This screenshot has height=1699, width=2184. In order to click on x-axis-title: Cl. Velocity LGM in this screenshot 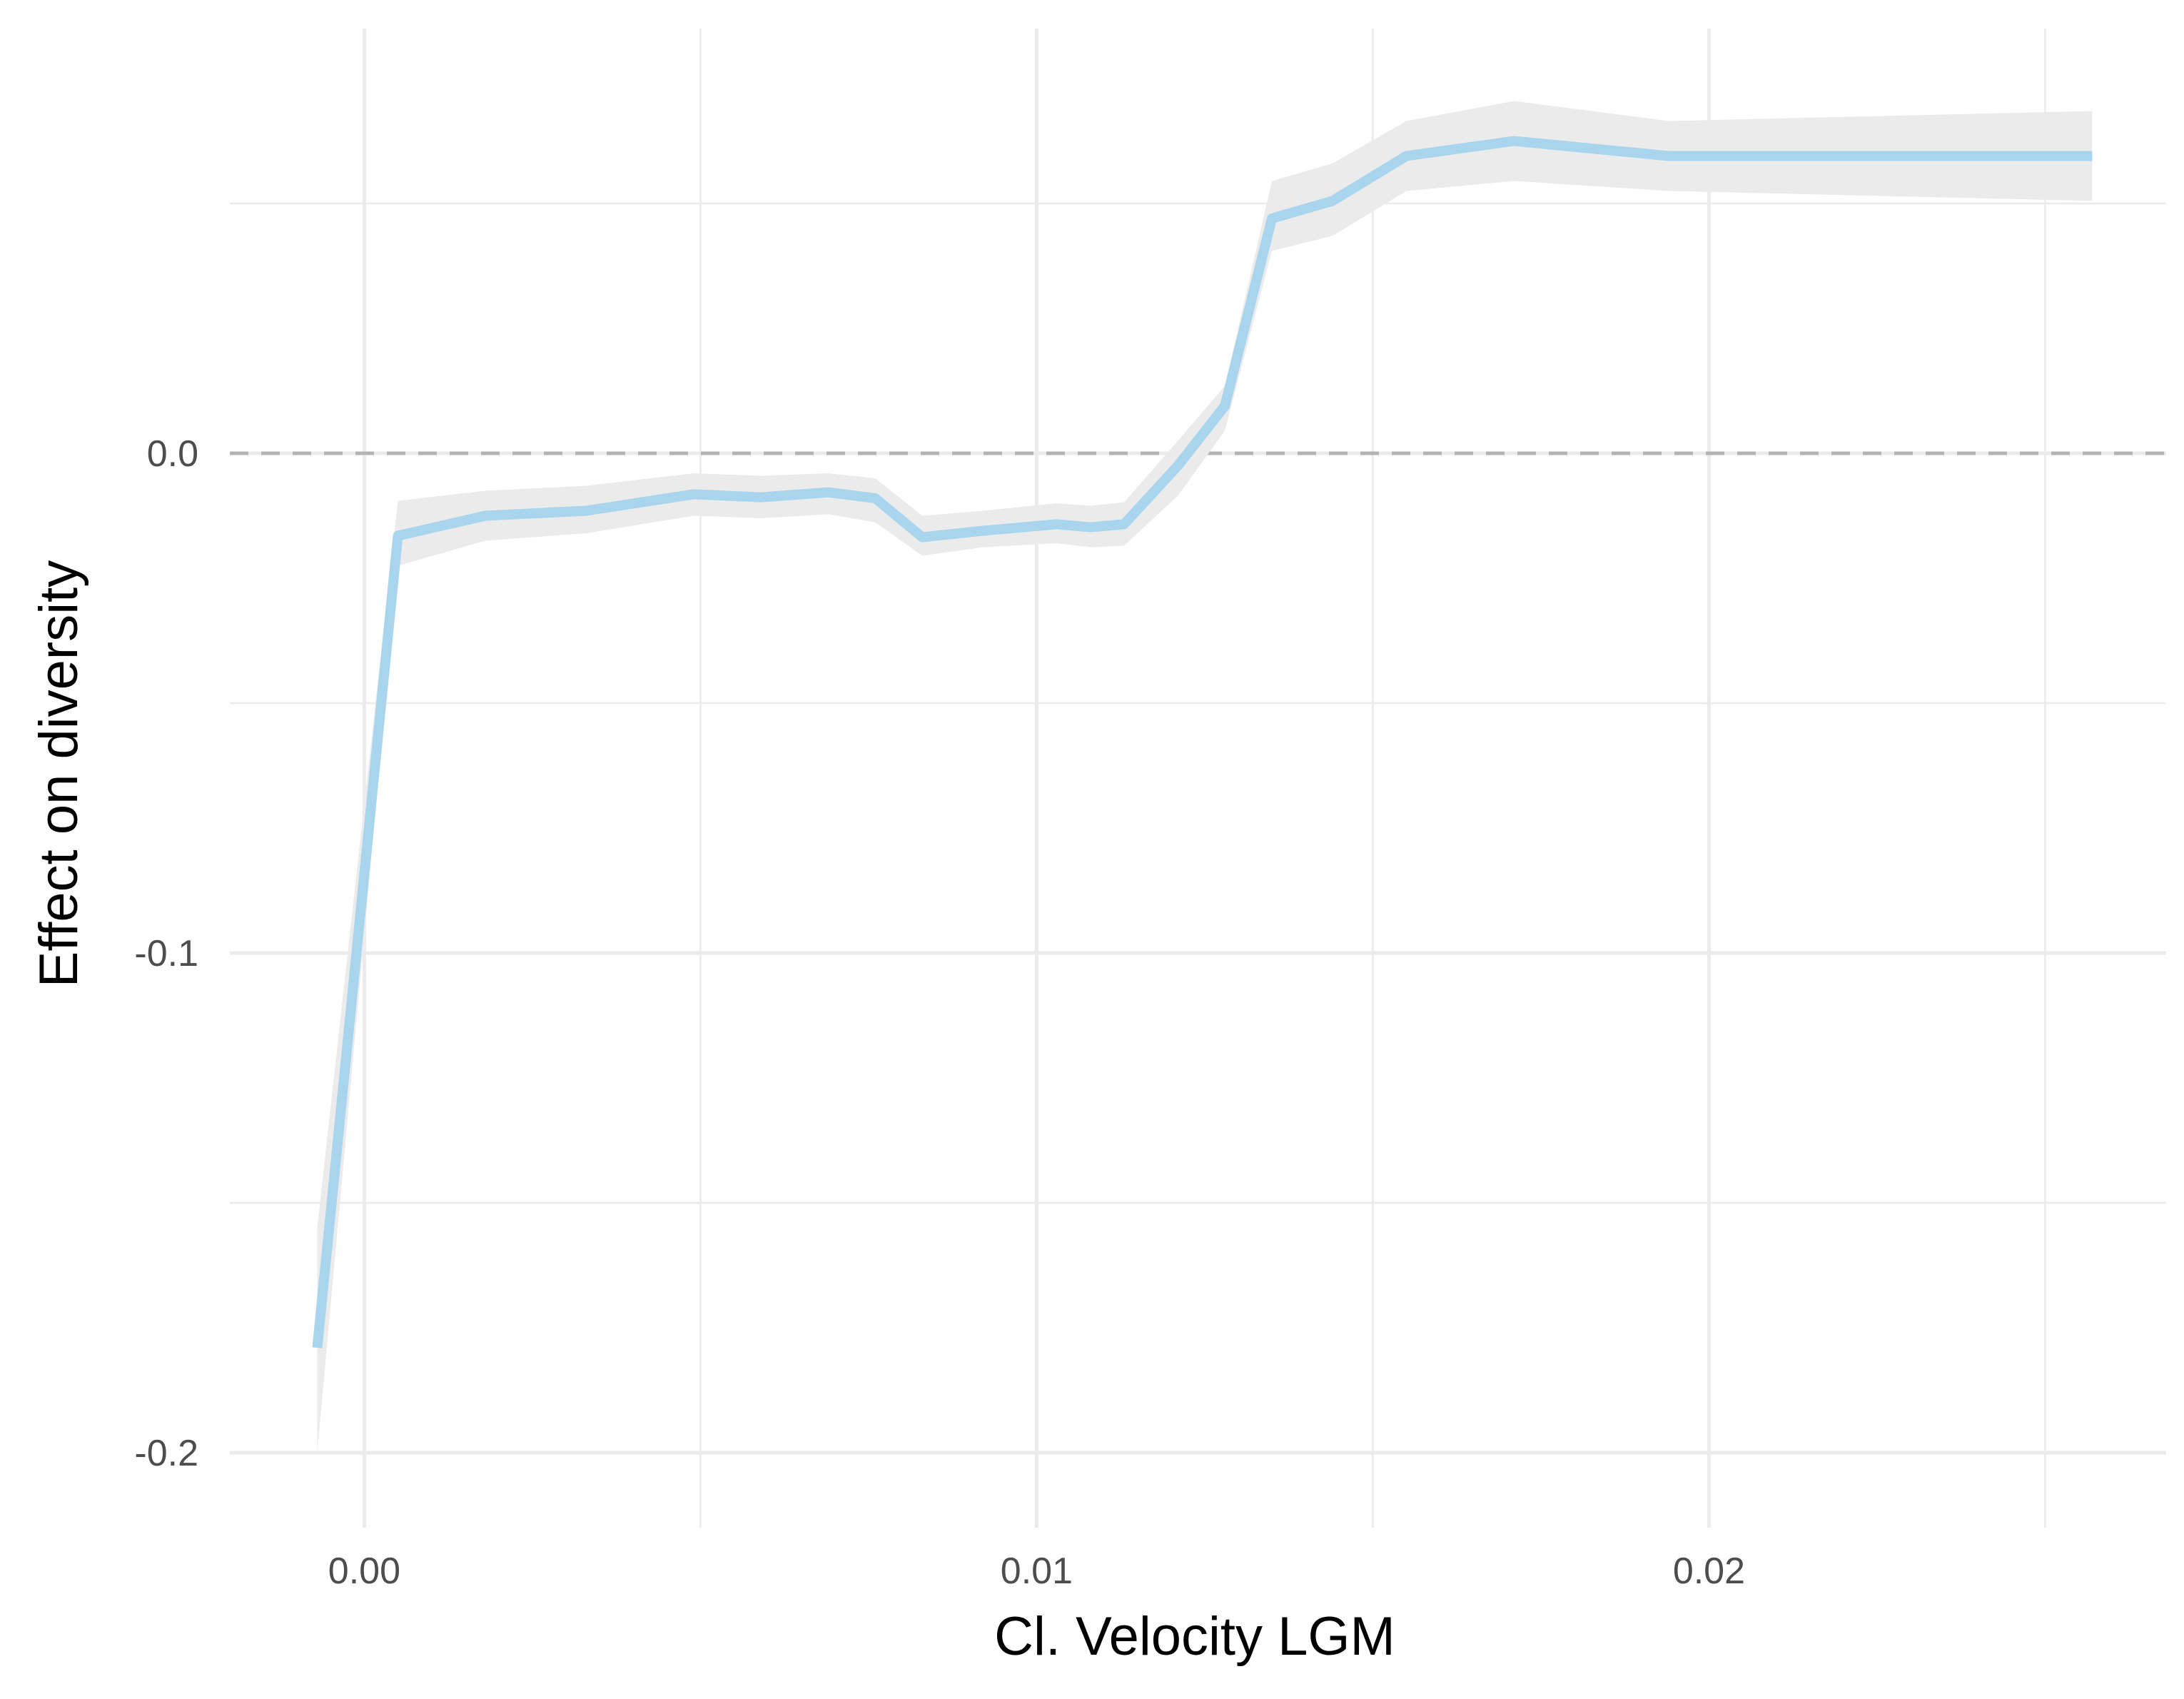, I will do `click(1194, 1637)`.